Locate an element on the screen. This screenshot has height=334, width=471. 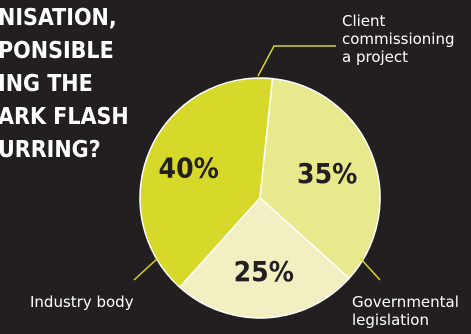
headline-line: PONSIBLE is located at coordinates (57, 51).